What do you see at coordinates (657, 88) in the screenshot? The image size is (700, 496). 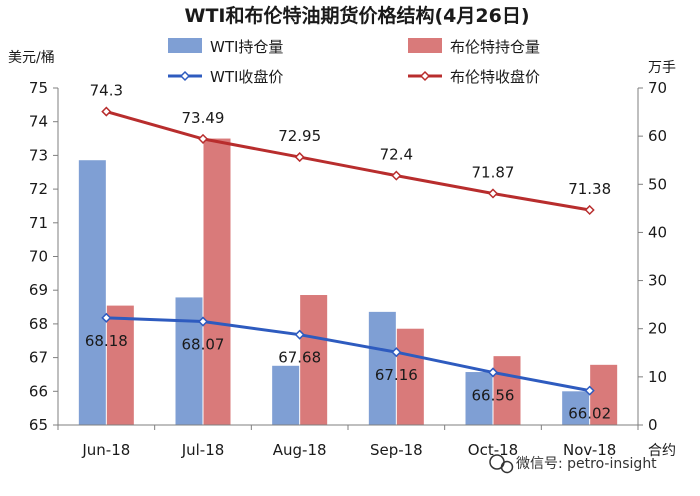 I see `right-tick-label: 70` at bounding box center [657, 88].